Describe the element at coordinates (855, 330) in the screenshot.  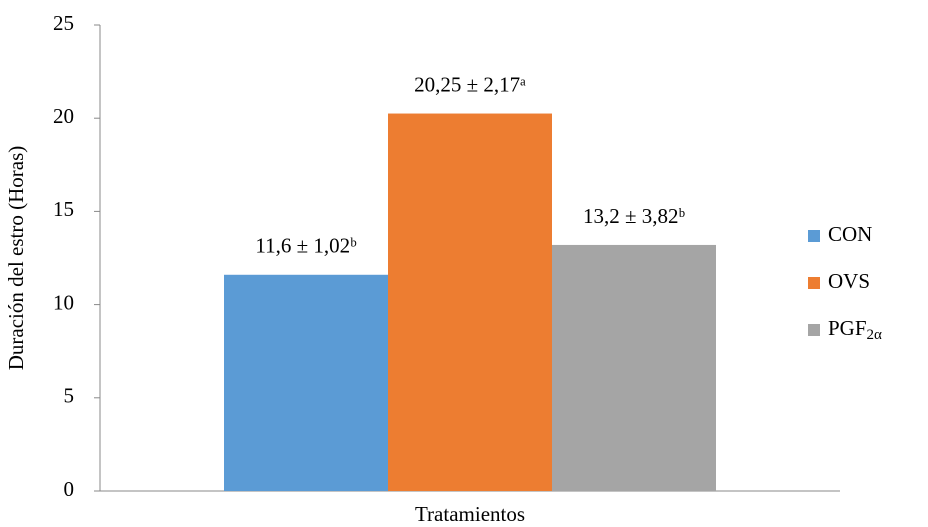
I see `legend-label: PGF2α` at that location.